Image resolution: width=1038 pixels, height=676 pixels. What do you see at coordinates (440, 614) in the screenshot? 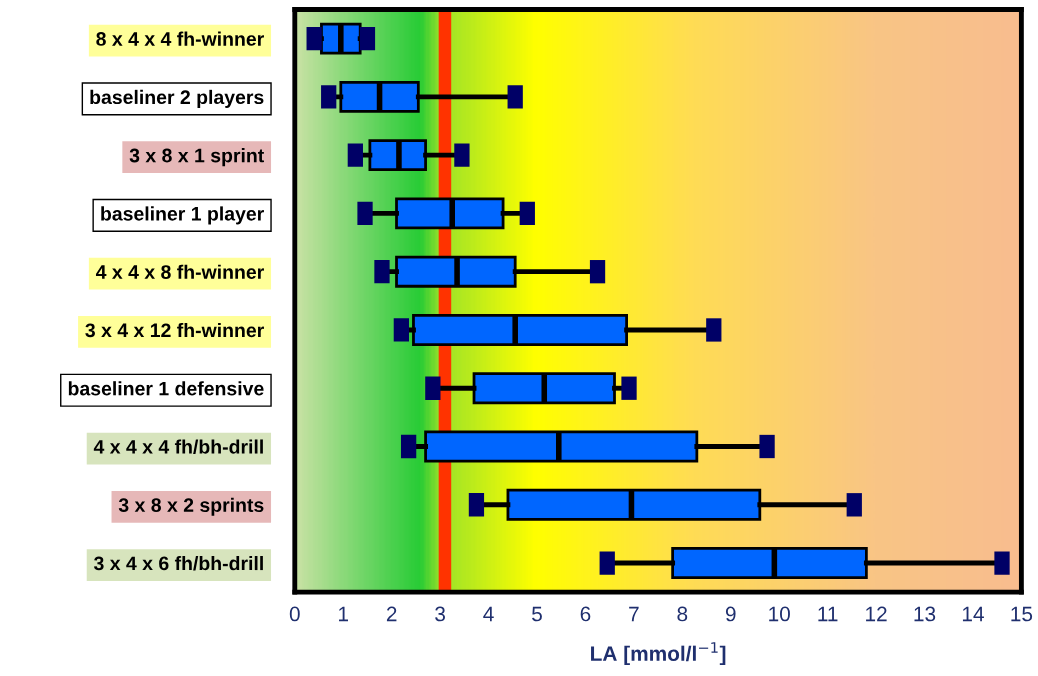
I see `x-tick-label: 3` at bounding box center [440, 614].